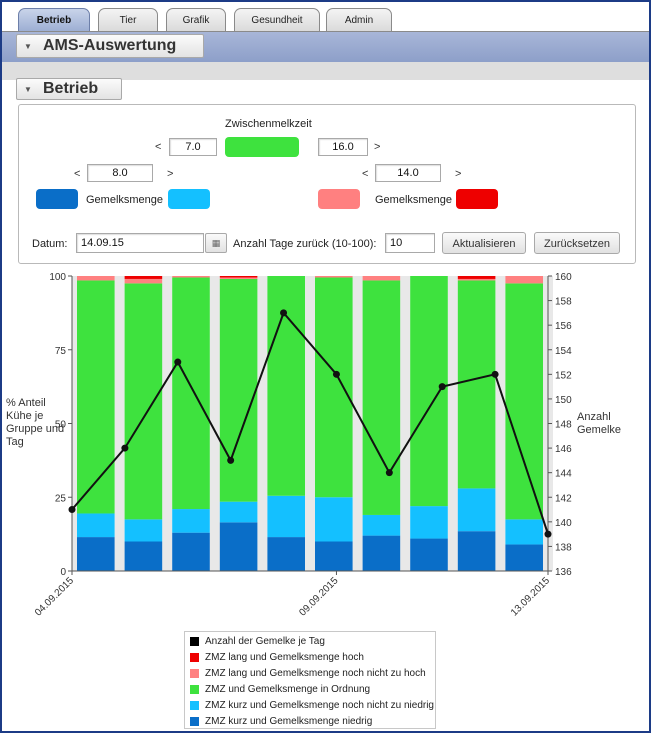  What do you see at coordinates (277, 20) in the screenshot?
I see `tab-gesundheit: Gesundheit` at bounding box center [277, 20].